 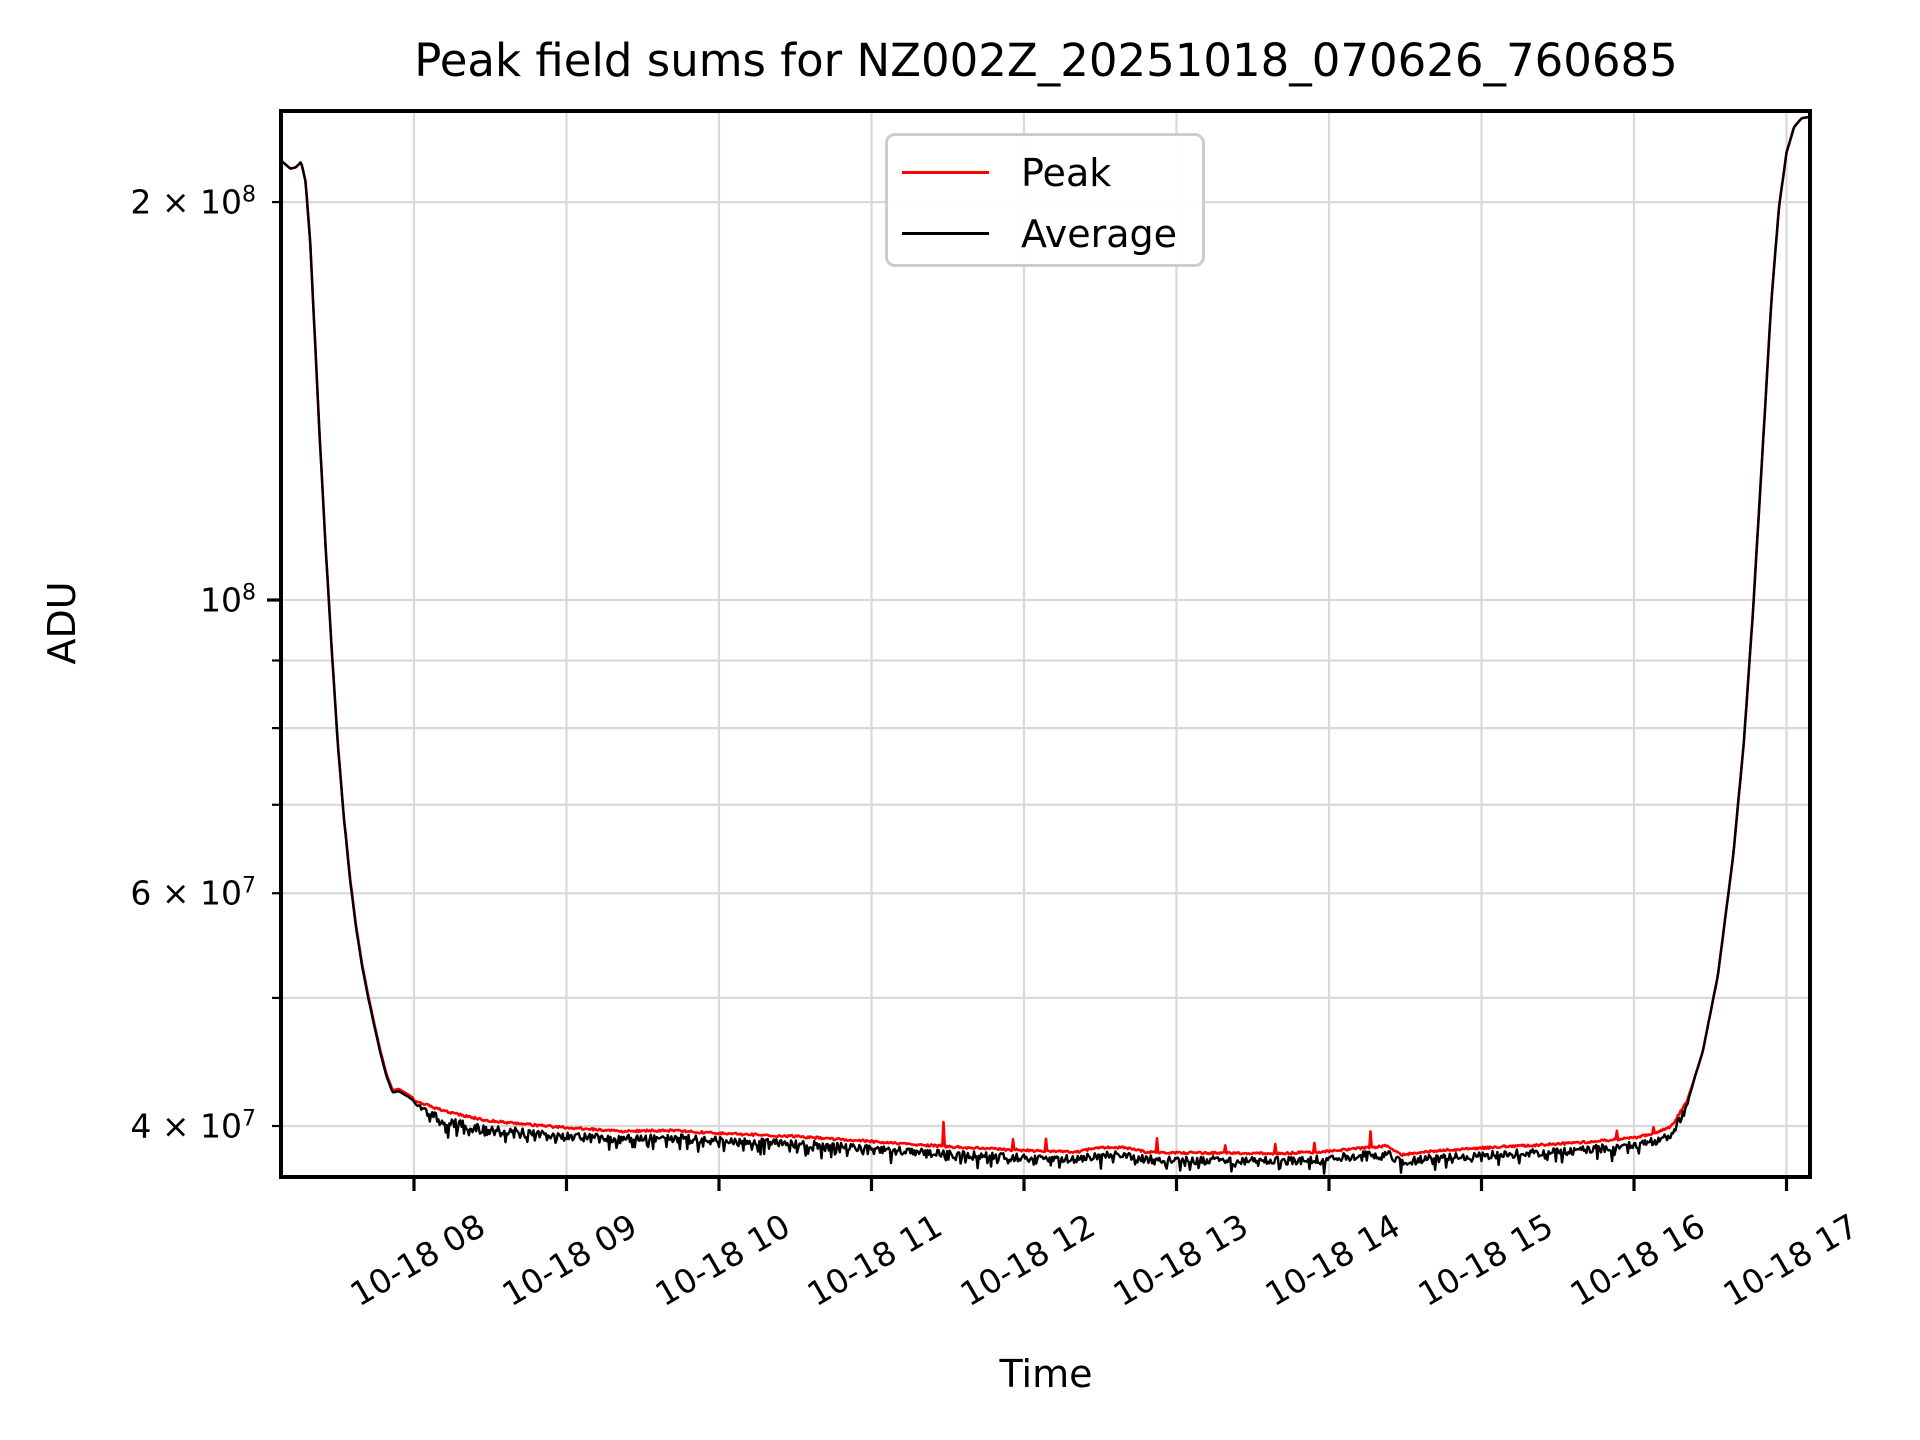 I want to click on y-tick-label: 4 × 107, so click(x=128, y=1126).